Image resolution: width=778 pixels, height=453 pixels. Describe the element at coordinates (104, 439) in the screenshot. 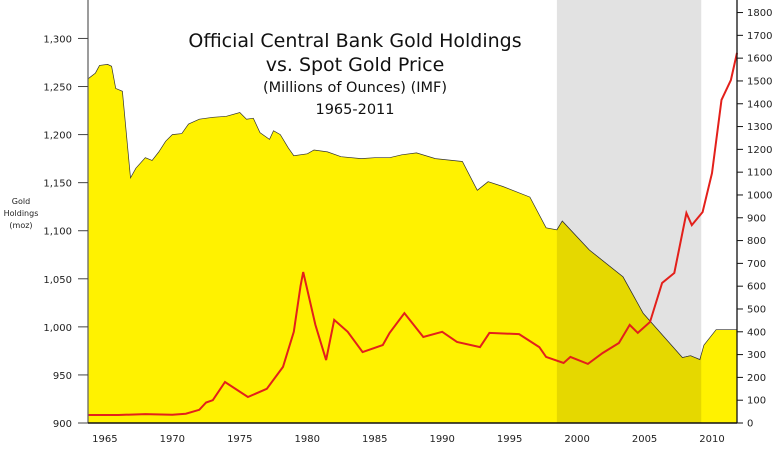

I see `x-tick-label: 1965` at that location.